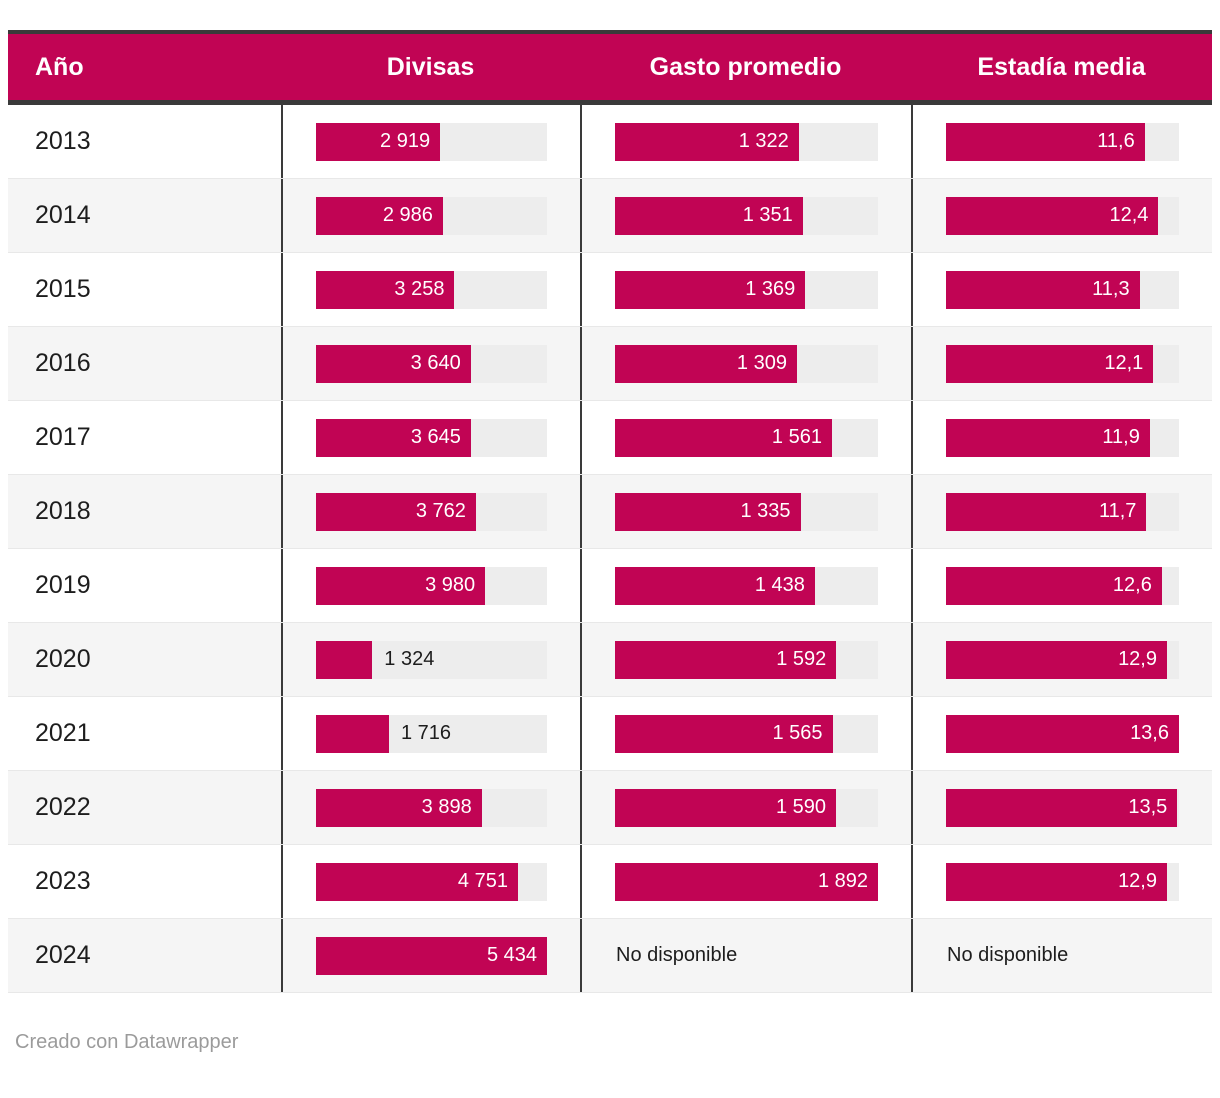  I want to click on gasto-cell: 1 351, so click(745, 215).